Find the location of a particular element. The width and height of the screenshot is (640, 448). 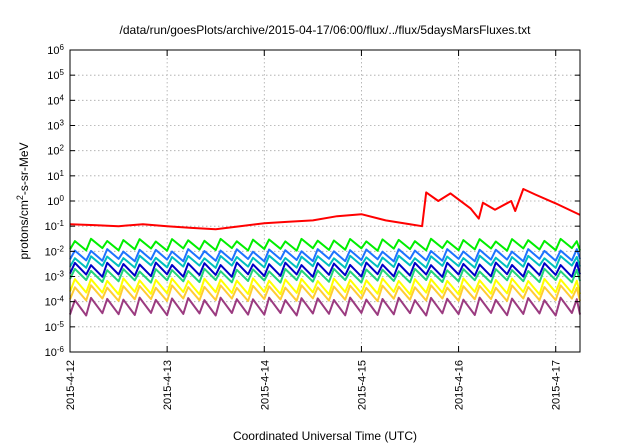

x-tick-label: 2015-4-13 is located at coordinates (168, 385).